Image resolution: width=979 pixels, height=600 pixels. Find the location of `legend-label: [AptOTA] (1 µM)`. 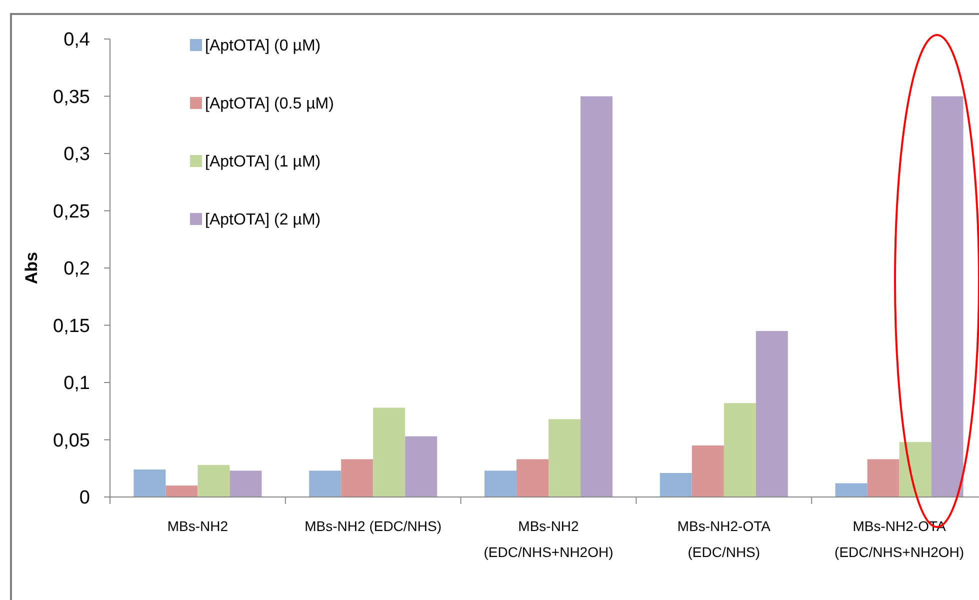

legend-label: [AptOTA] (1 µM) is located at coordinates (263, 162).